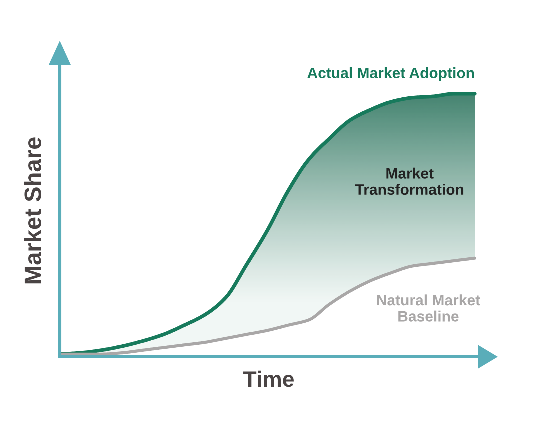  Describe the element at coordinates (428, 308) in the screenshot. I see `series-label: Natural Market Baseline` at that location.